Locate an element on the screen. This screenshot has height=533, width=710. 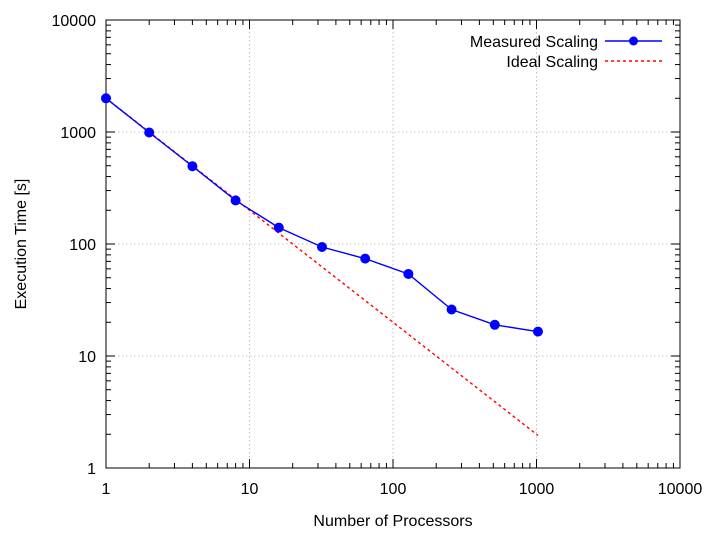
y-tick-labels: 1 10 100 1000 10000 is located at coordinates (74, 245).